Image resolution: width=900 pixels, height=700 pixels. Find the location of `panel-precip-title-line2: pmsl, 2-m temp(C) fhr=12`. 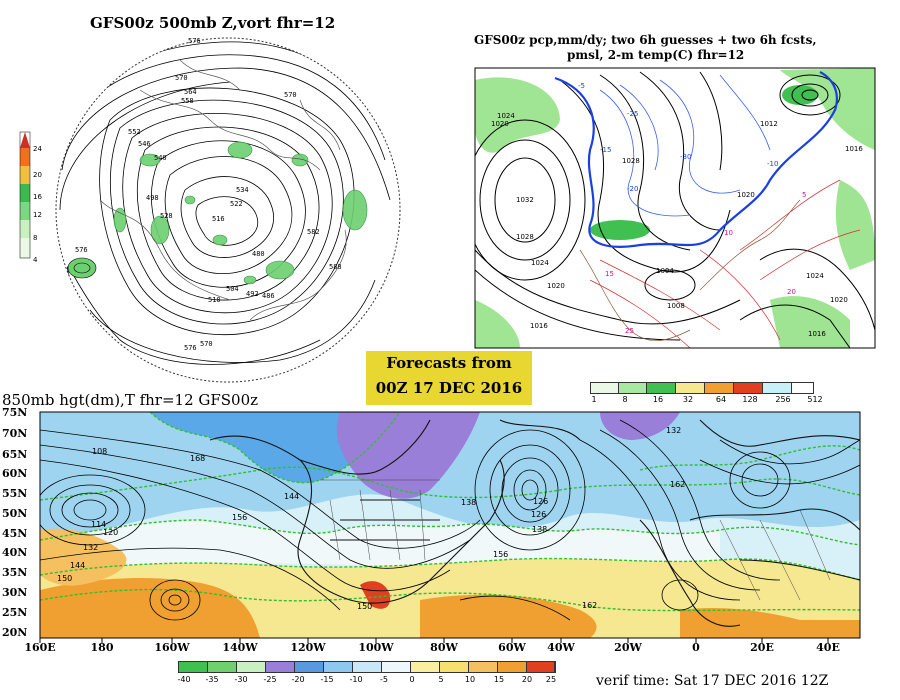

panel-precip-title-line2: pmsl, 2-m temp(C) fhr=12 is located at coordinates (656, 55).